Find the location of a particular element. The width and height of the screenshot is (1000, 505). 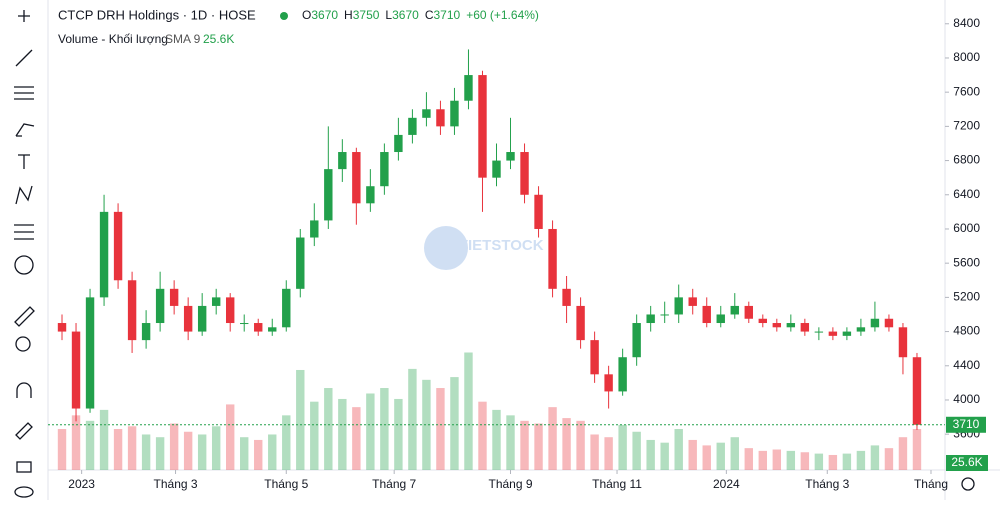

volume-sma-box is located at coordinates (967, 463).